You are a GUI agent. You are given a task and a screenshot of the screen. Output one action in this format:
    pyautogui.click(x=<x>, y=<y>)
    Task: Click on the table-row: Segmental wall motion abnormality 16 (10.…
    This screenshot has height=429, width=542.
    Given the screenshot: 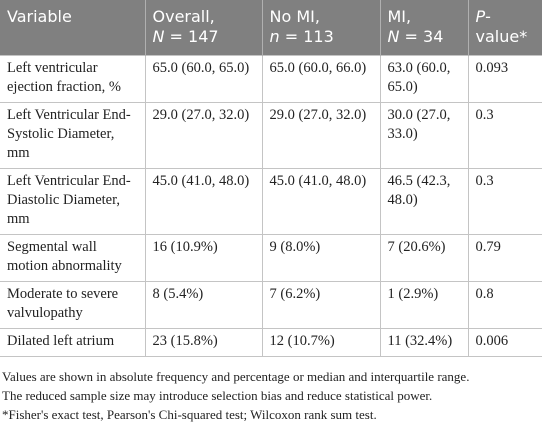 What is the action you would take?
    pyautogui.click(x=271, y=258)
    